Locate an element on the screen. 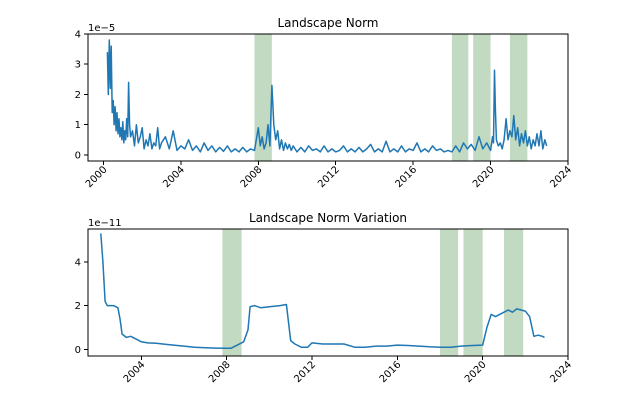  y-scale-label-top: 1e−5 is located at coordinates (101, 28).